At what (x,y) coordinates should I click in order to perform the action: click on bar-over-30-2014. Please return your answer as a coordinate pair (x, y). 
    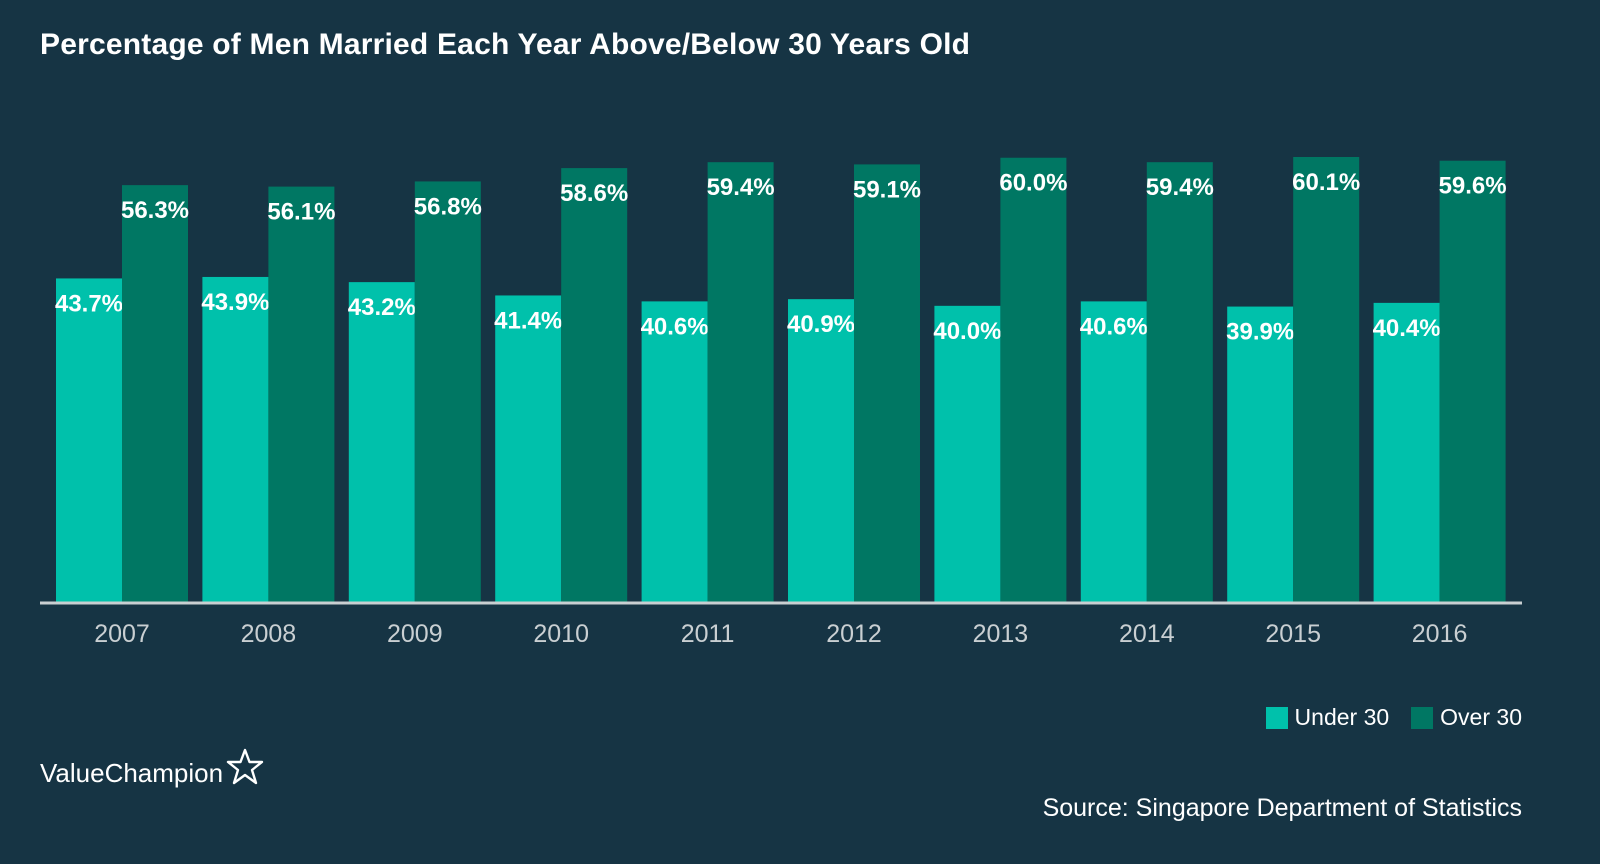
    Looking at the image, I should click on (1179, 382).